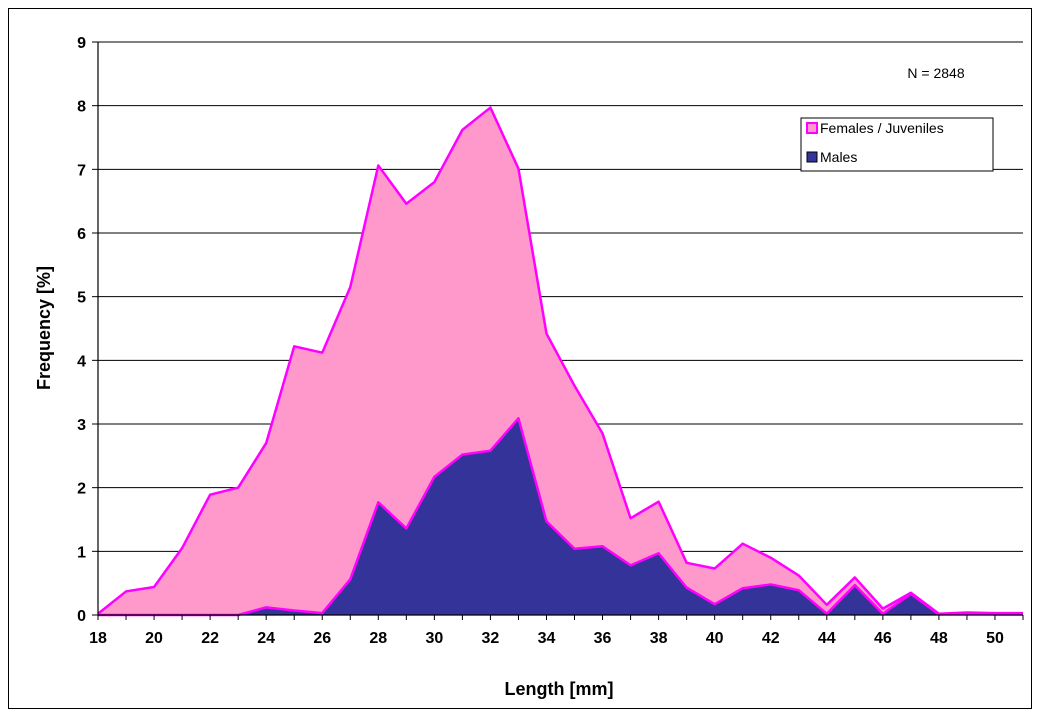 The width and height of the screenshot is (1042, 719). What do you see at coordinates (81, 170) in the screenshot?
I see `y-tick-label-7: 7` at bounding box center [81, 170].